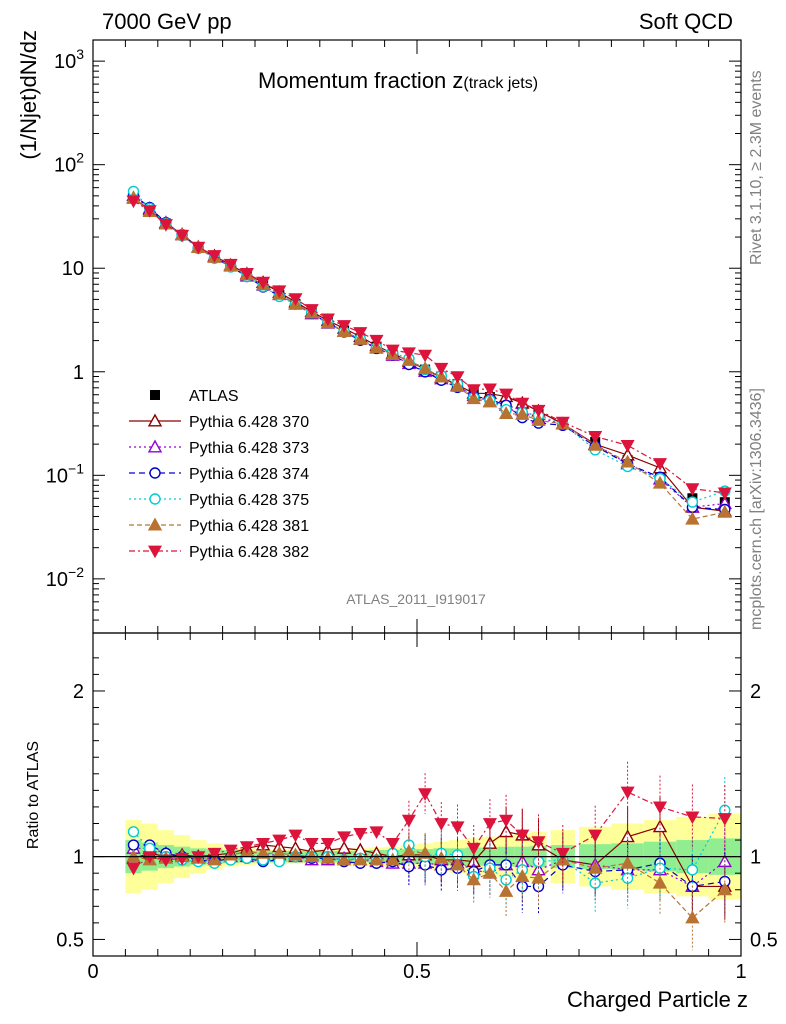 Image resolution: width=786 pixels, height=1024 pixels. I want to click on rivet-version-label: Rivet 3.1.10, ≥ 2.3M events, so click(756, 167).